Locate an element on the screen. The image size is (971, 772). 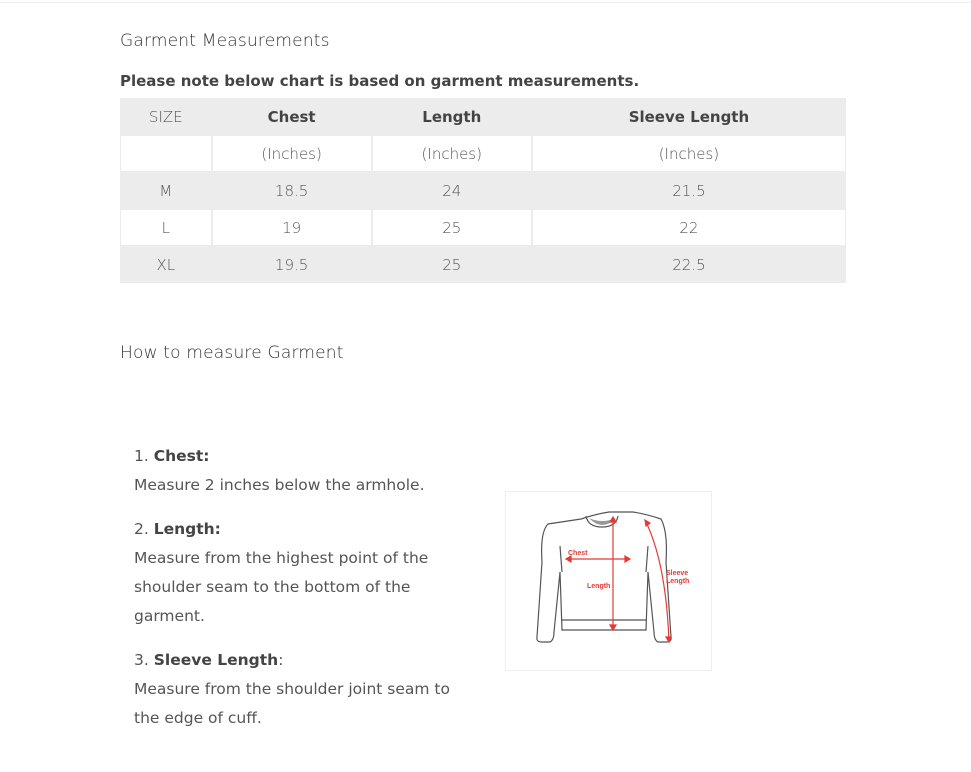
table-cell: 19 is located at coordinates (291, 227).